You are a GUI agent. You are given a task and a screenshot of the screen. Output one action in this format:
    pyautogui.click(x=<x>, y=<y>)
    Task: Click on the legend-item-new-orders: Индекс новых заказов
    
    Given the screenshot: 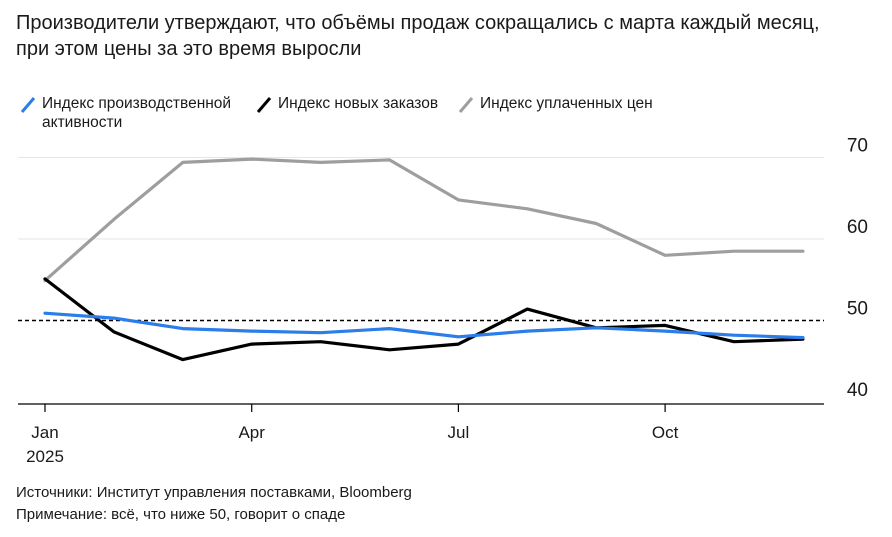 What is the action you would take?
    pyautogui.click(x=347, y=104)
    